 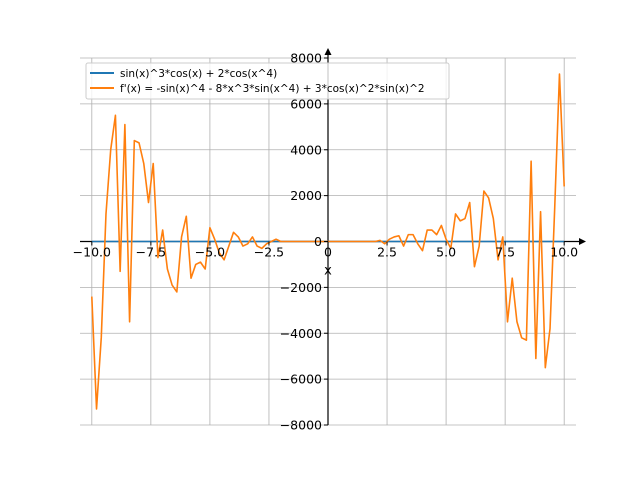 I want to click on y-tick-label-7: 6000, so click(x=306, y=103).